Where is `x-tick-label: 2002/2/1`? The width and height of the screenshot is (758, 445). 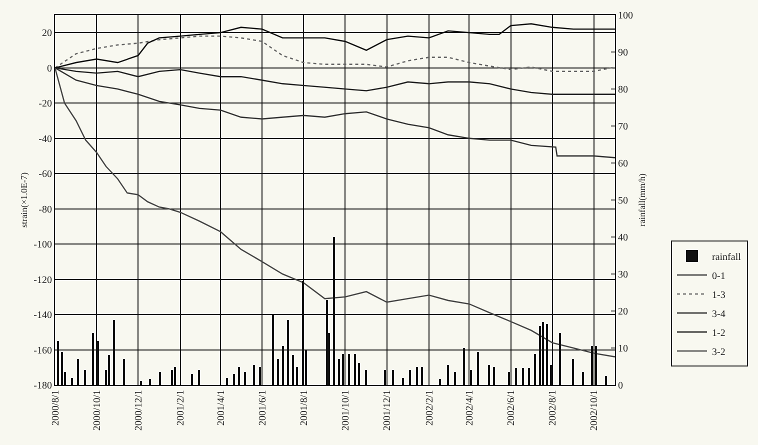 x-tick-label: 2002/2/1 is located at coordinates (430, 408).